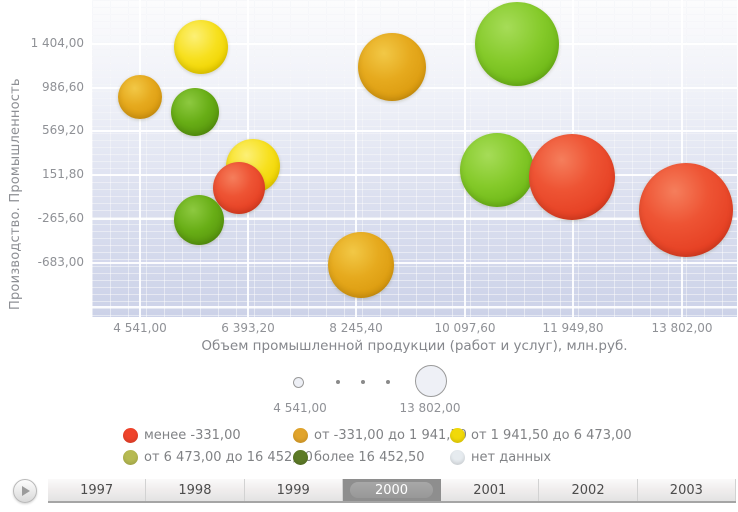 The height and width of the screenshot is (512, 738). I want to click on timeline-year-label: 2002, so click(588, 490).